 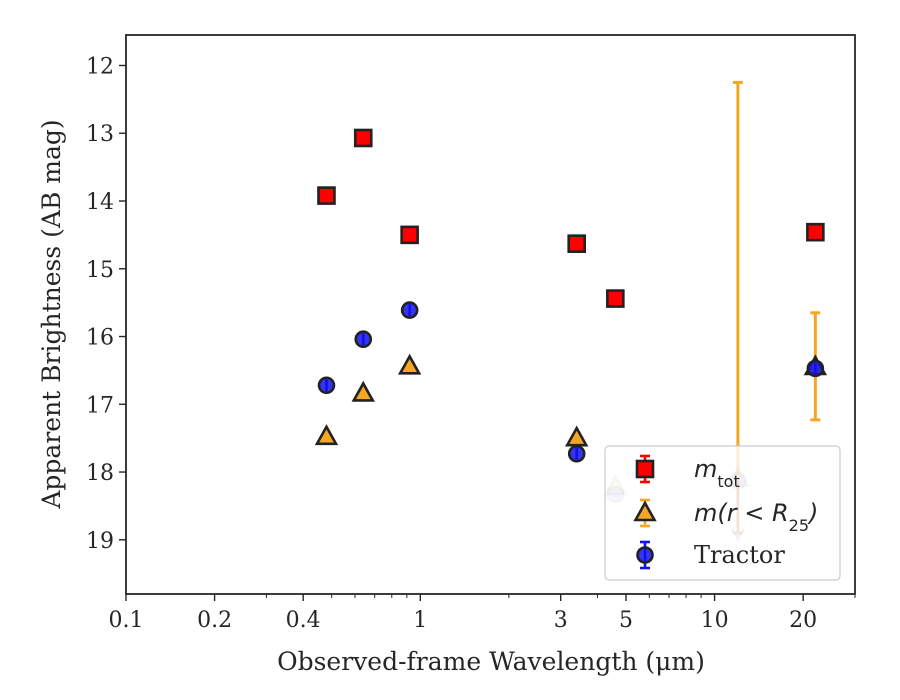 What do you see at coordinates (214, 620) in the screenshot?
I see `x-tick-label: 0.2` at bounding box center [214, 620].